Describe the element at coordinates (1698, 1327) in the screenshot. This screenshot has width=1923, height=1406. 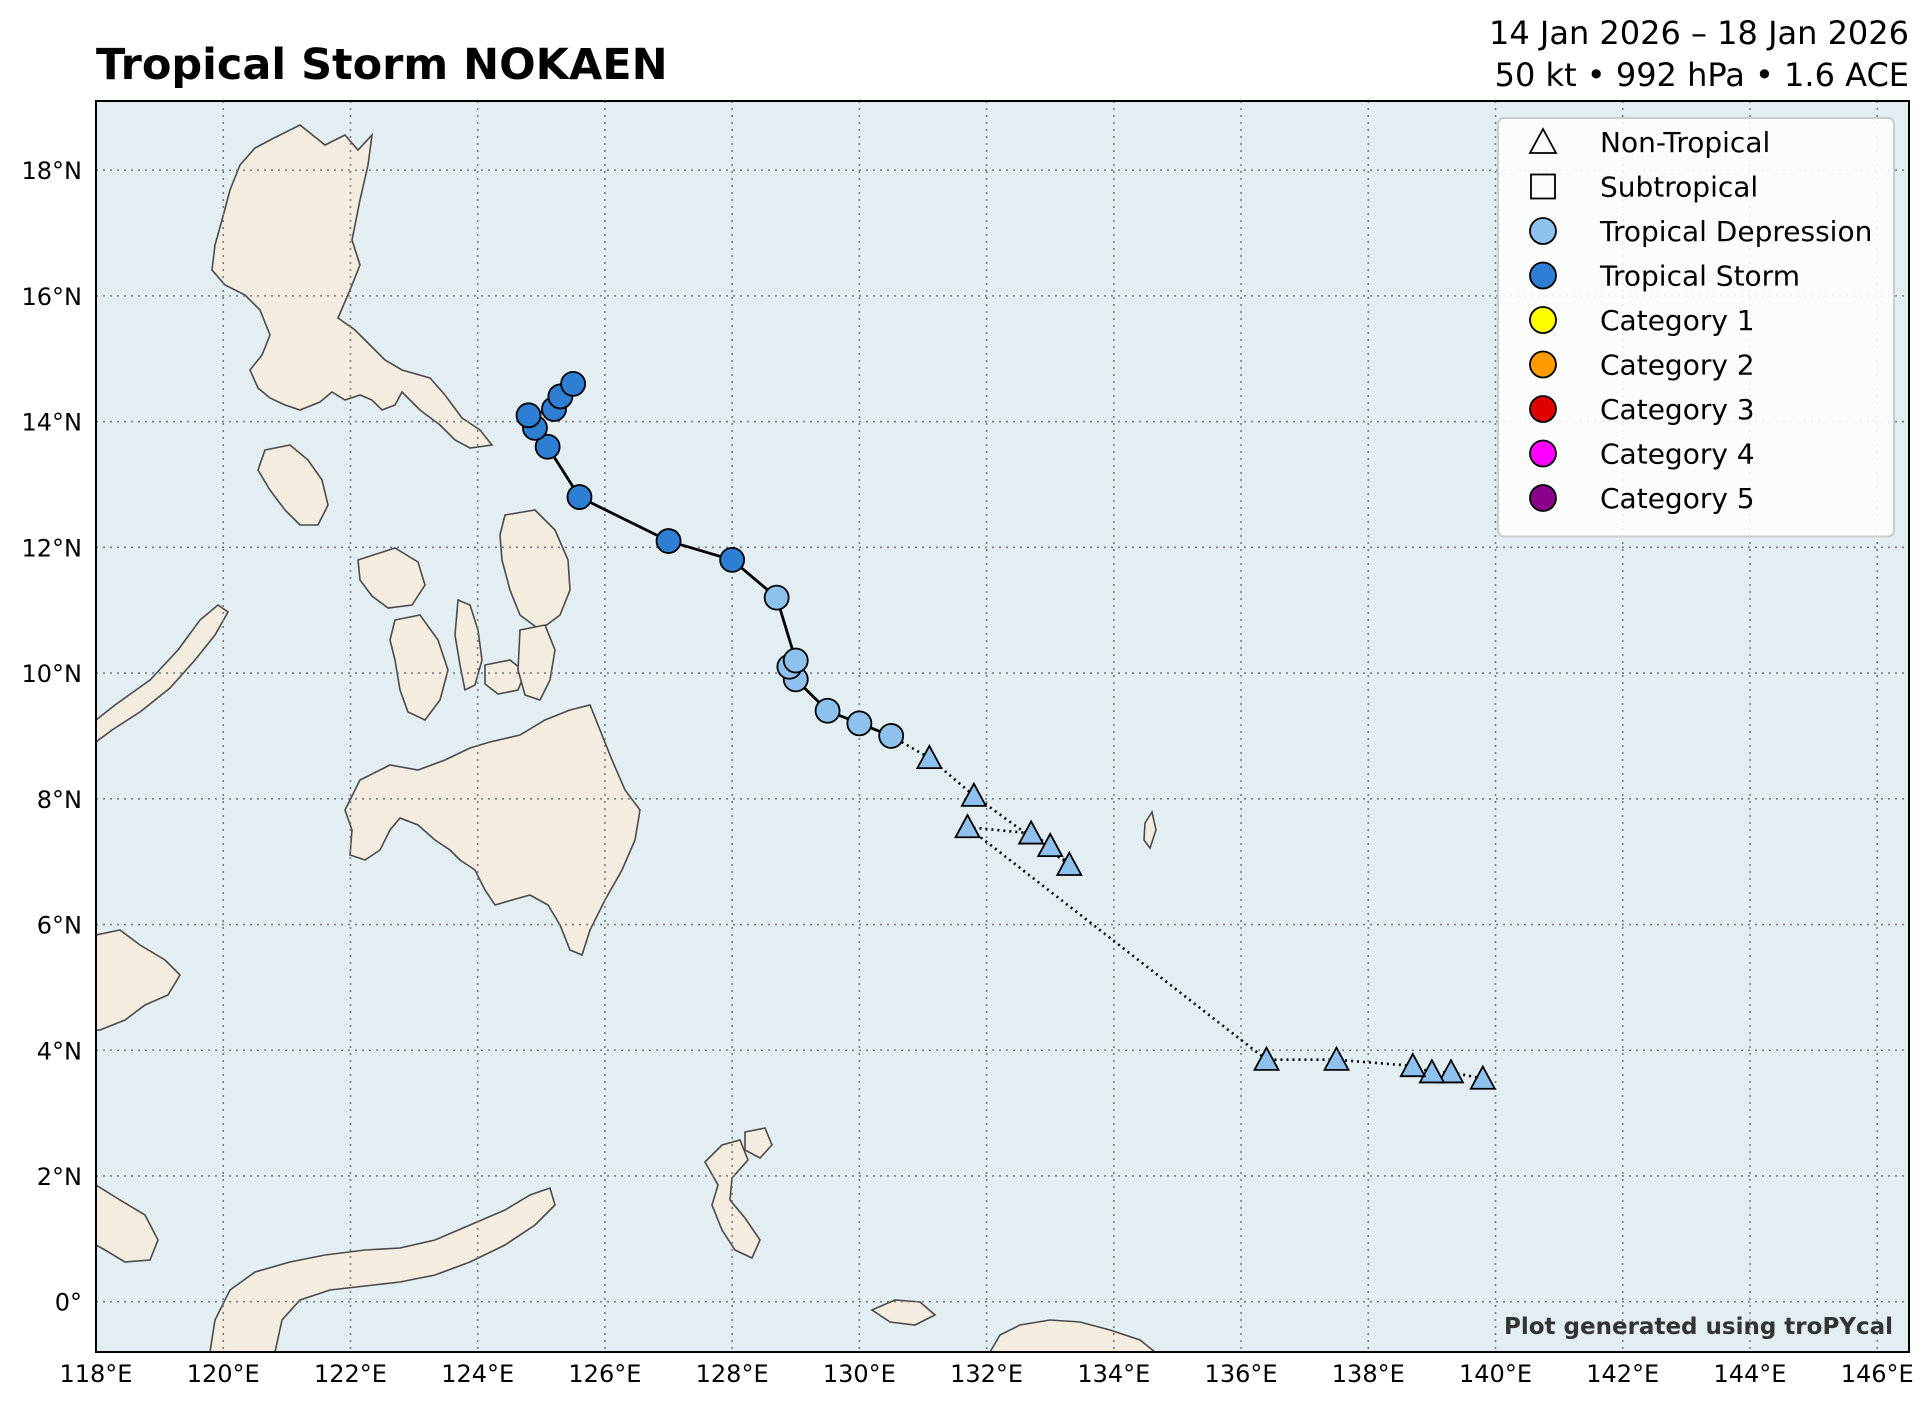
I see `credit-text: Plot generated using troPYcal` at that location.